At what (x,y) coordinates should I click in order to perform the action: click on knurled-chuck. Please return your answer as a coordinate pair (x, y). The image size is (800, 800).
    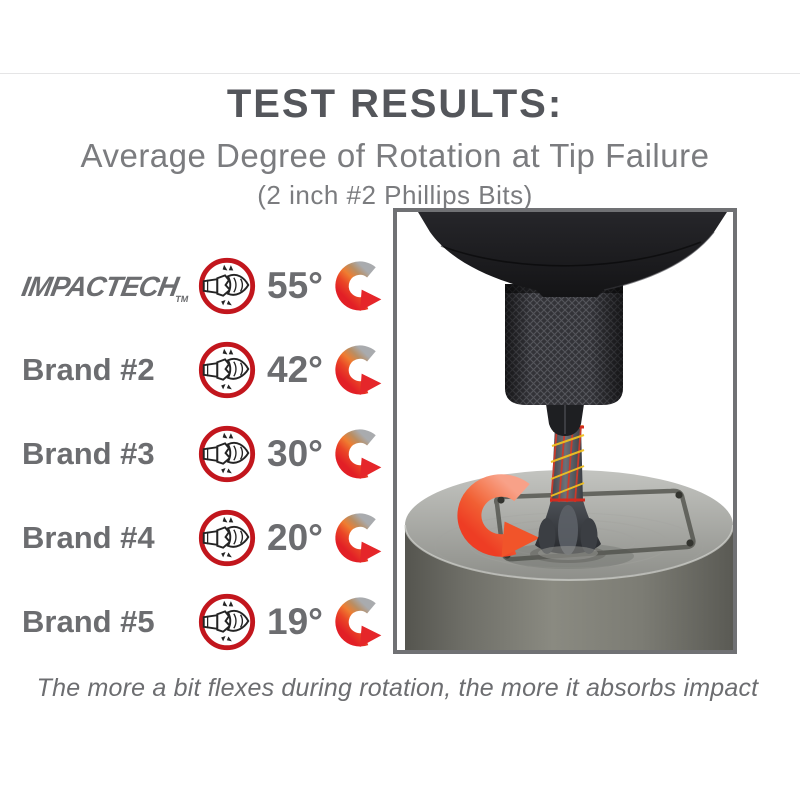
    Looking at the image, I should click on (564, 344).